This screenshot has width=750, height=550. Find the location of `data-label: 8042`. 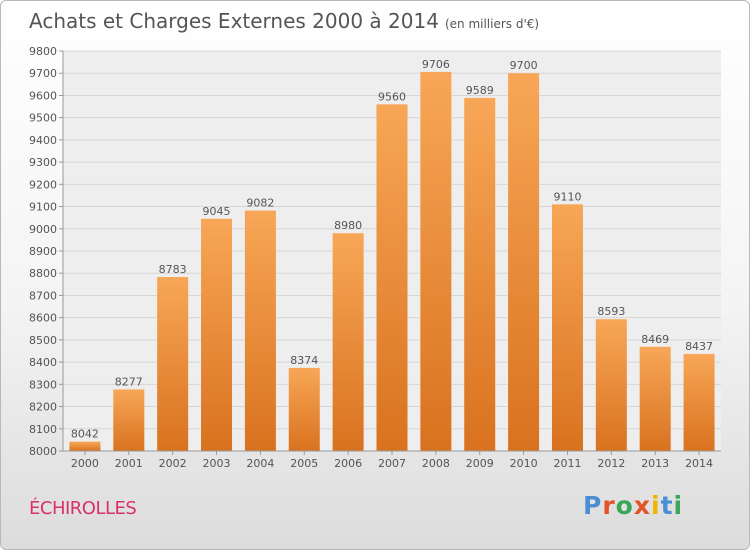

data-label: 8042 is located at coordinates (85, 434).